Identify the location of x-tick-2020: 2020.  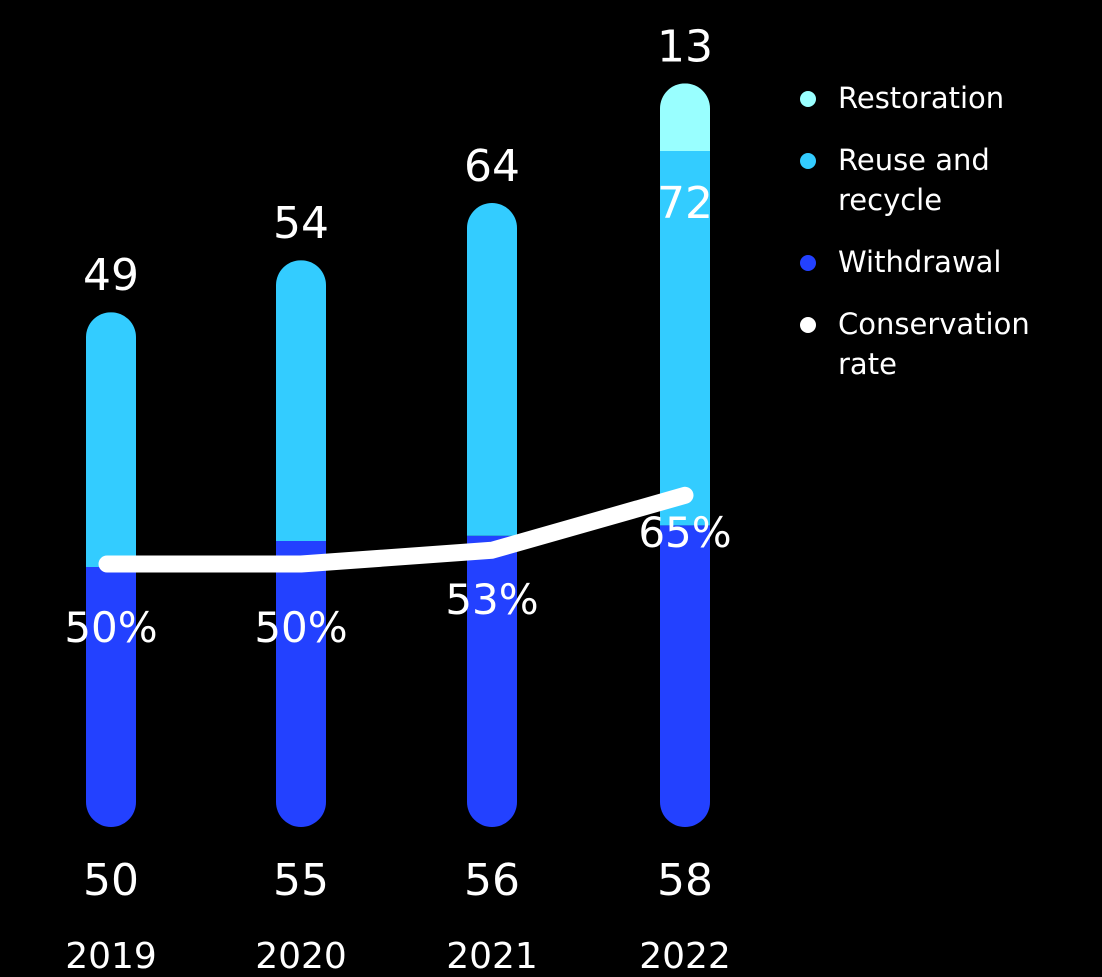
(301, 956).